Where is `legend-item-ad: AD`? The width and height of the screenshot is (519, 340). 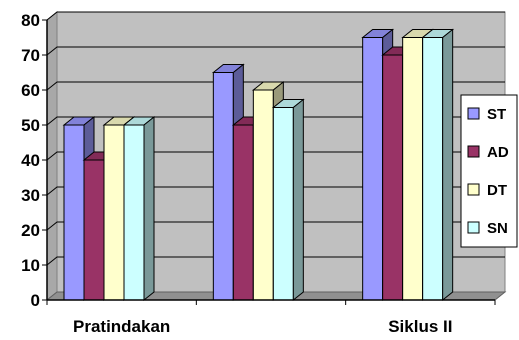 legend-item-ad: AD is located at coordinates (488, 152).